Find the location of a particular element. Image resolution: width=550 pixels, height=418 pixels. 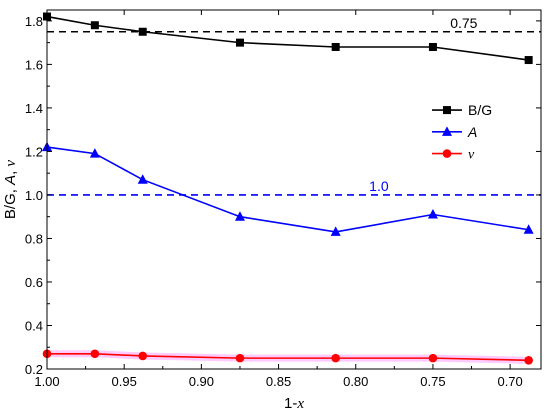

x-tick-label: 0.80 is located at coordinates (355, 381).